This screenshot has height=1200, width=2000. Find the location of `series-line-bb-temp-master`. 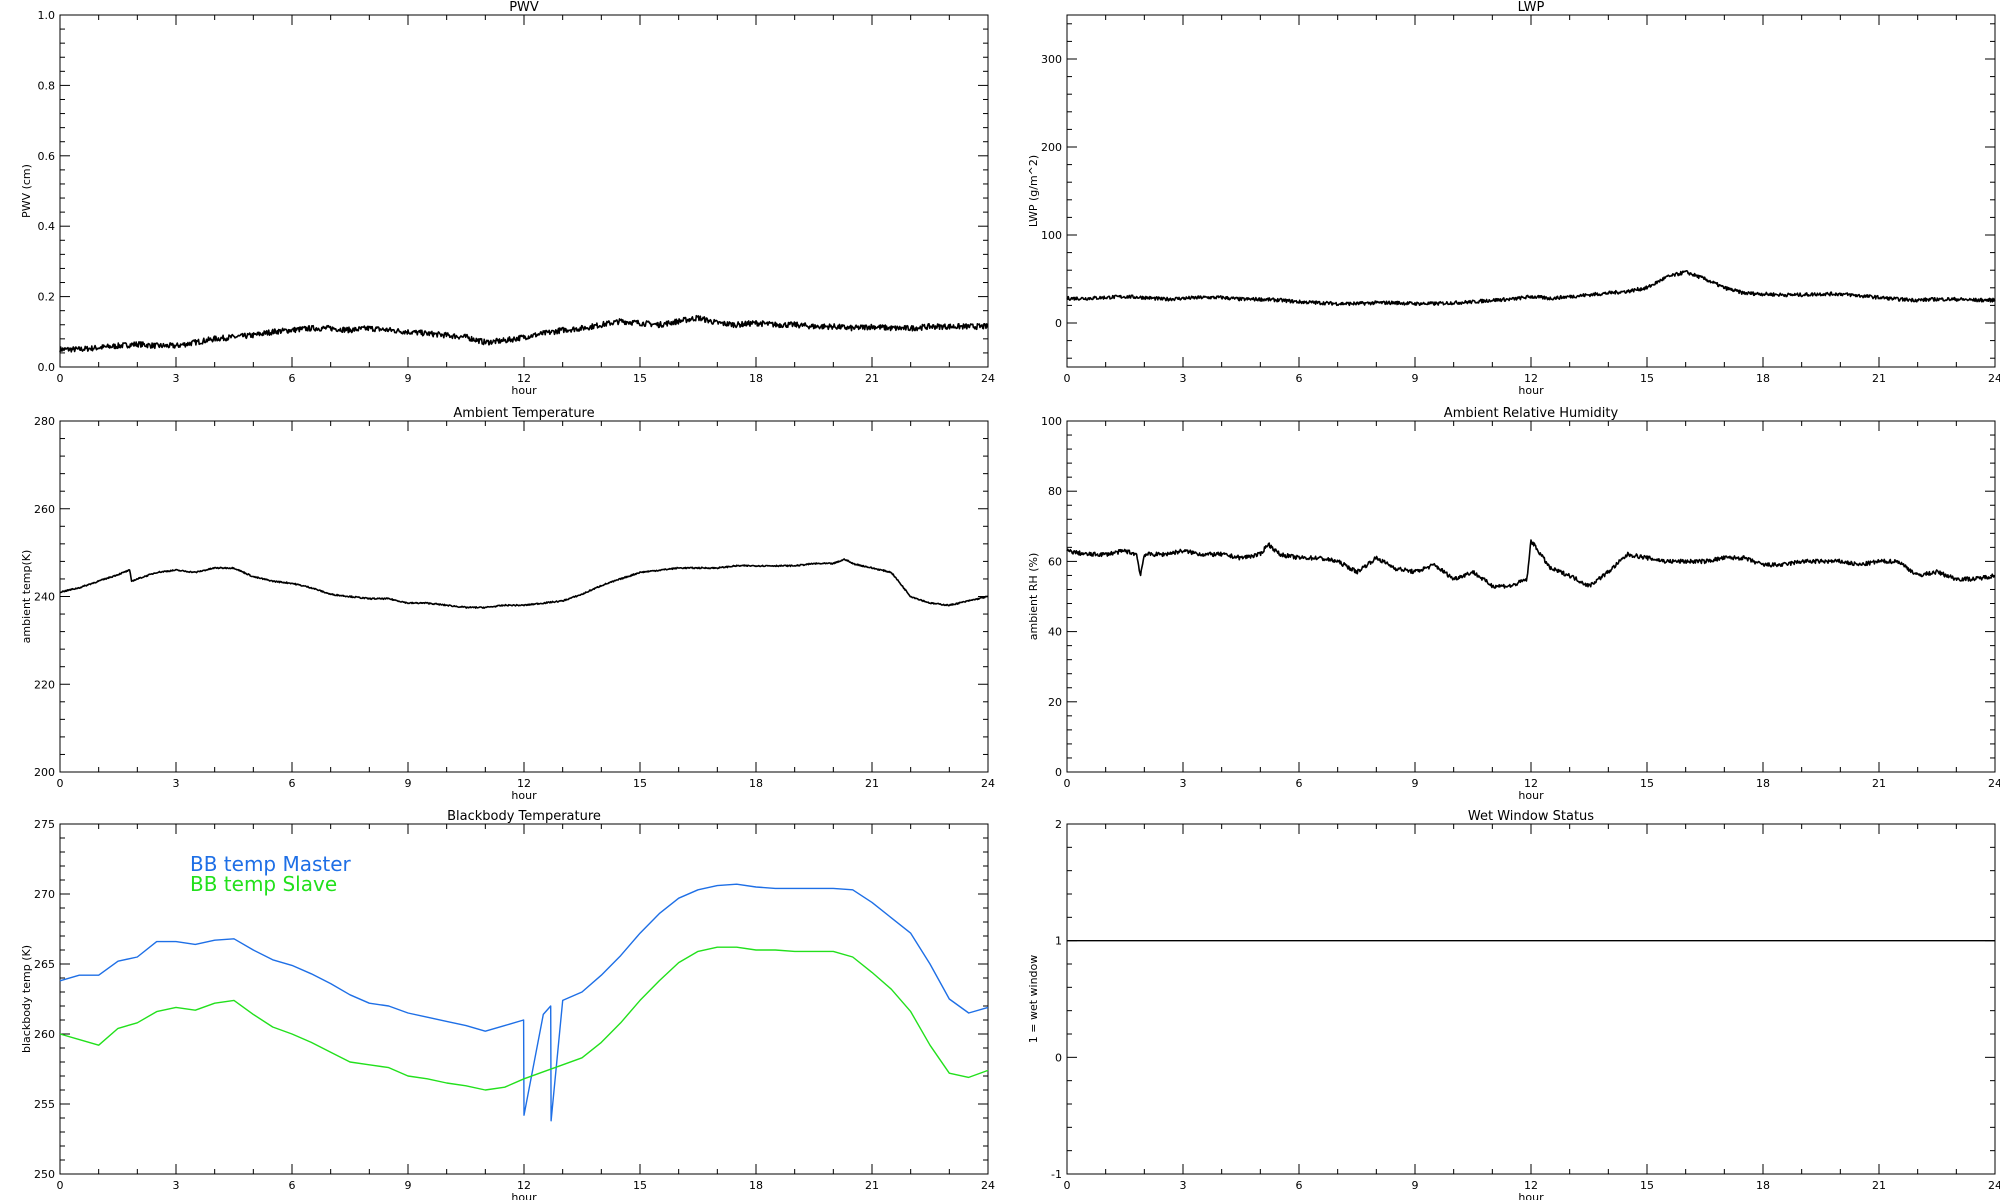

series-line-bb-temp-master is located at coordinates (524, 1002).